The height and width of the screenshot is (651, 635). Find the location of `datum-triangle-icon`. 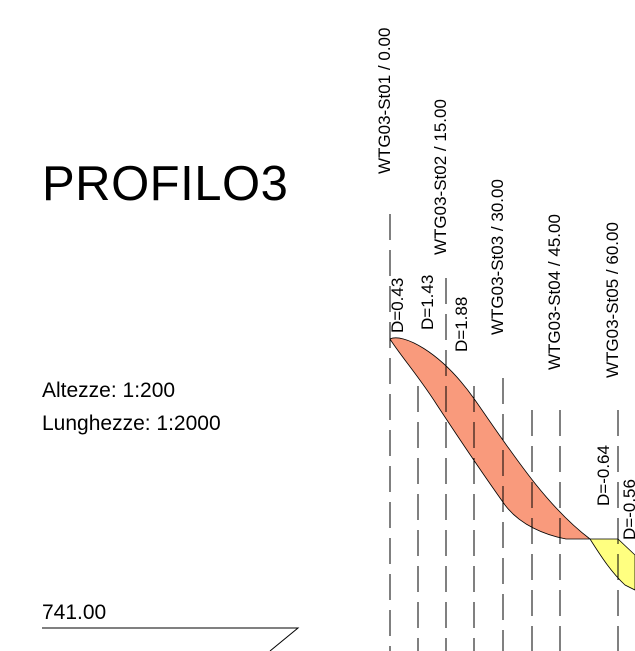

datum-triangle-icon is located at coordinates (270, 639).